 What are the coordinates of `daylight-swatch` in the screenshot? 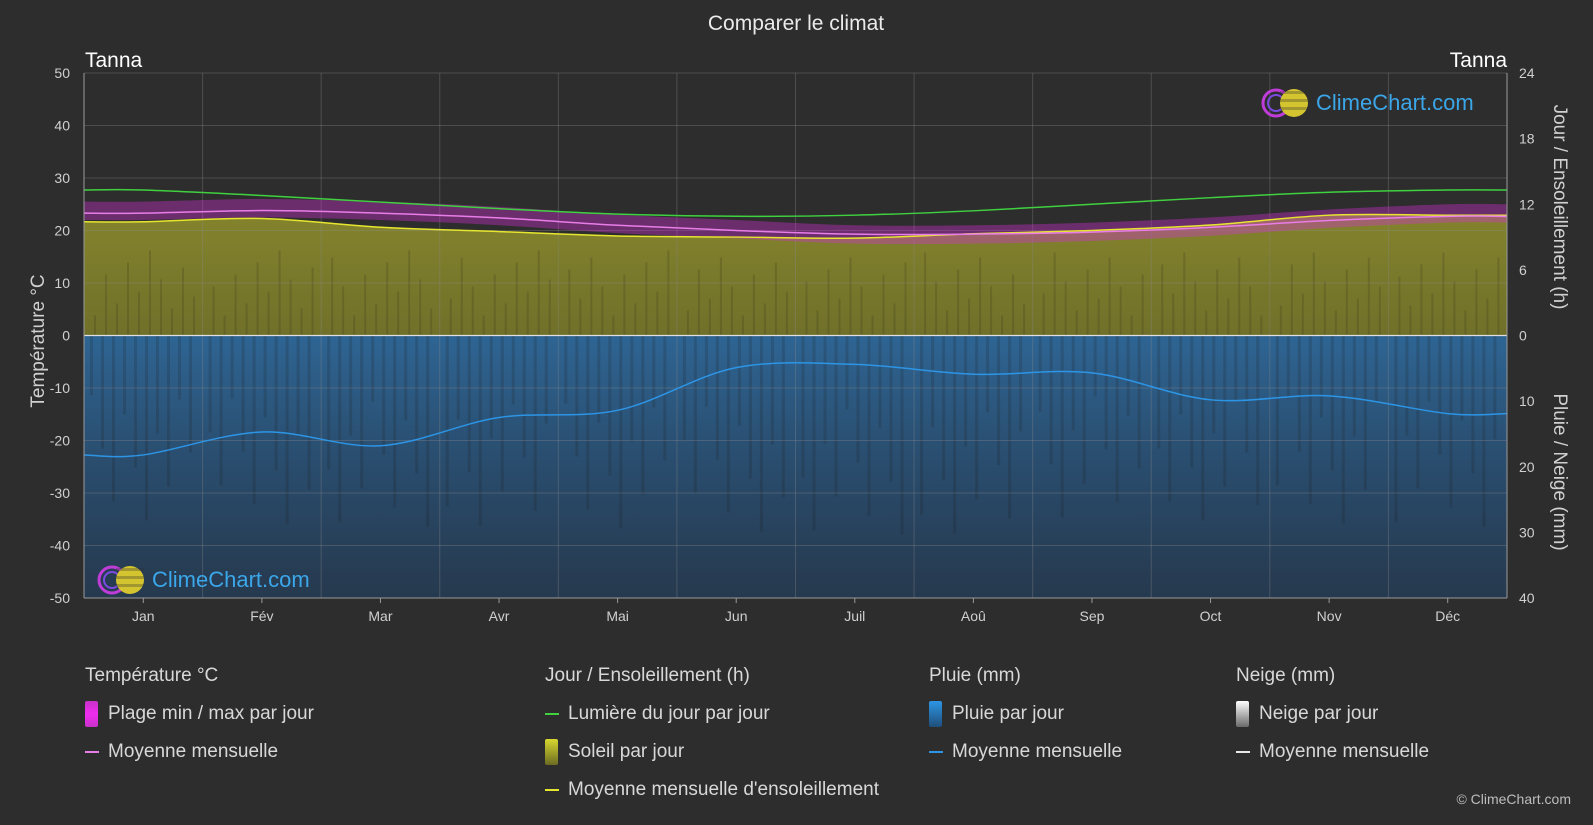 It's located at (552, 714).